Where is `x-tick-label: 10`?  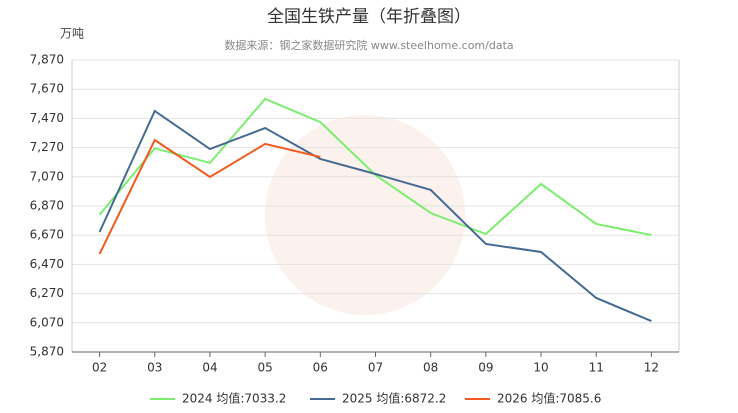
x-tick-label: 10 is located at coordinates (540, 368).